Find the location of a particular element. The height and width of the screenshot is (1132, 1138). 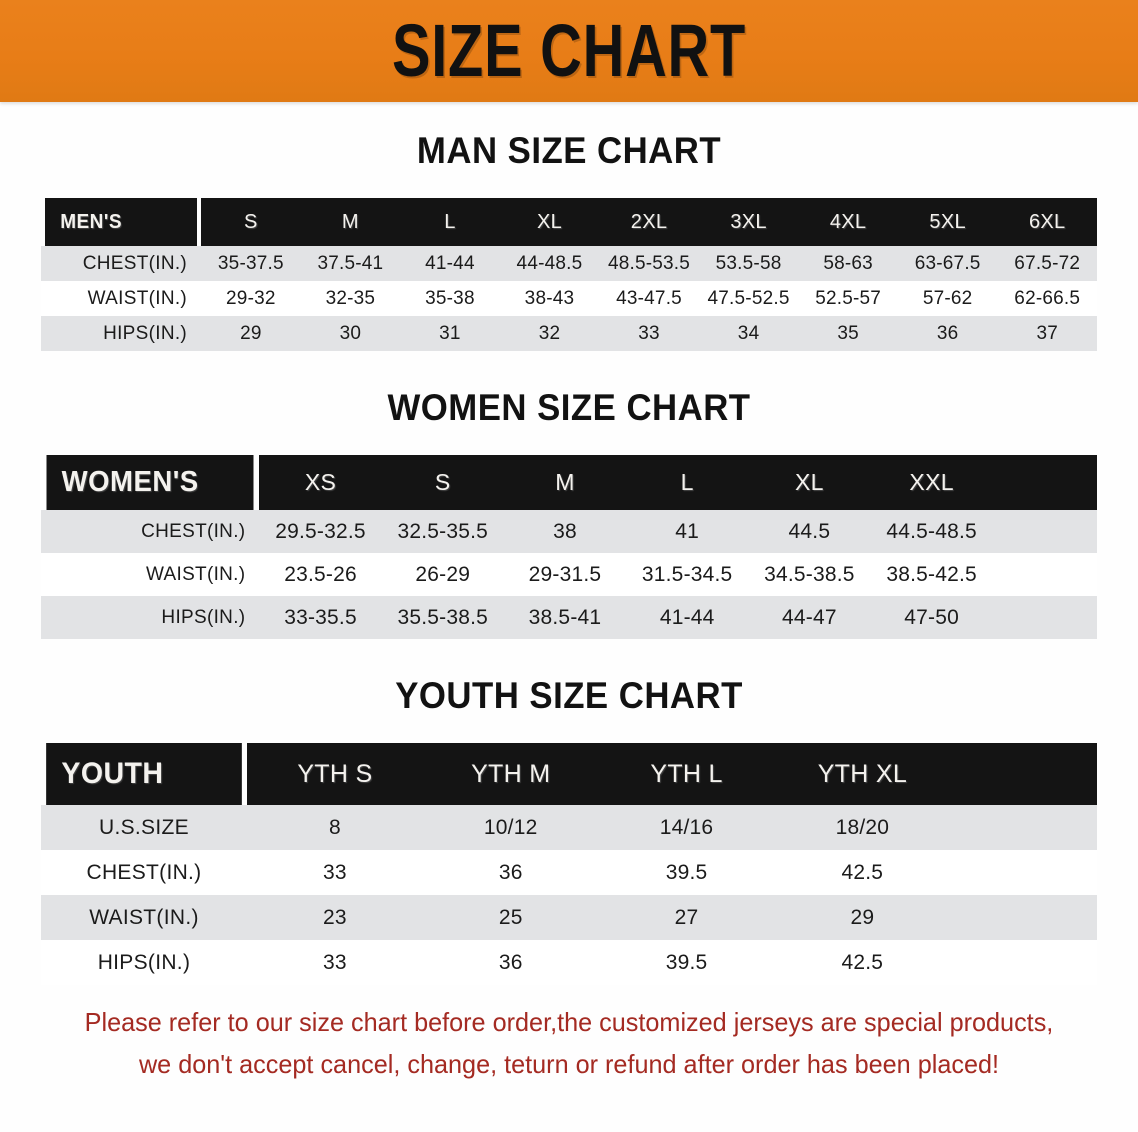

page-banner: SIZE CHART is located at coordinates (569, 51).